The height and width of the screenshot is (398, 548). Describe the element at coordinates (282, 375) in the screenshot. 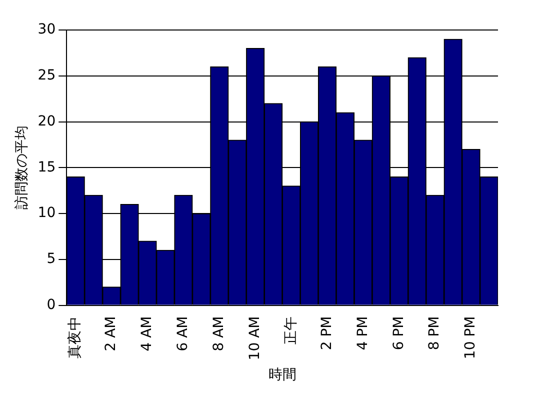

I see `x-axis-title: 時間` at that location.